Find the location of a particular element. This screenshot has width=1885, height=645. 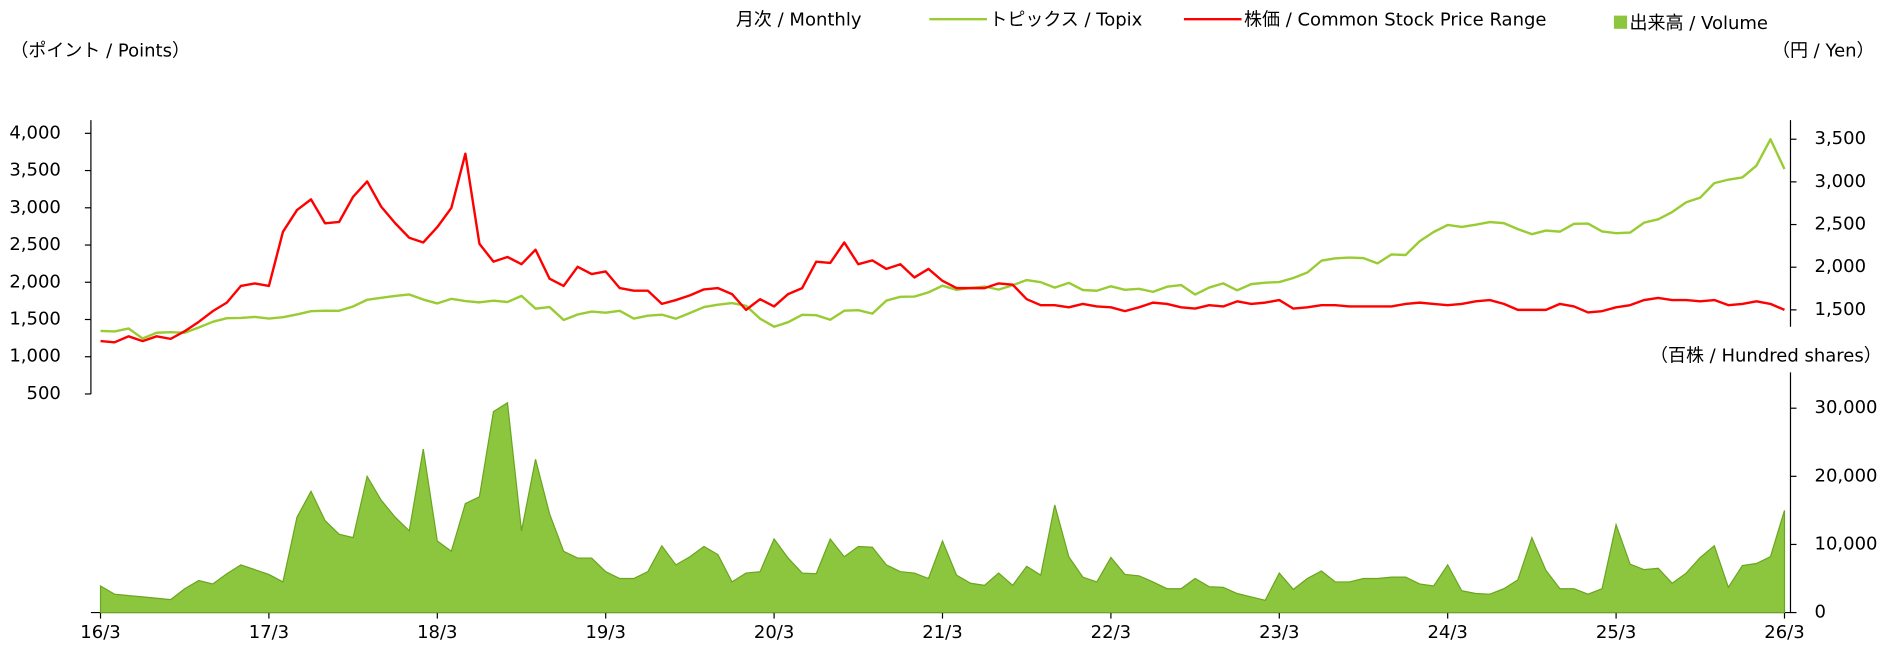

y-tick-label: 4,000 is located at coordinates (35, 132).